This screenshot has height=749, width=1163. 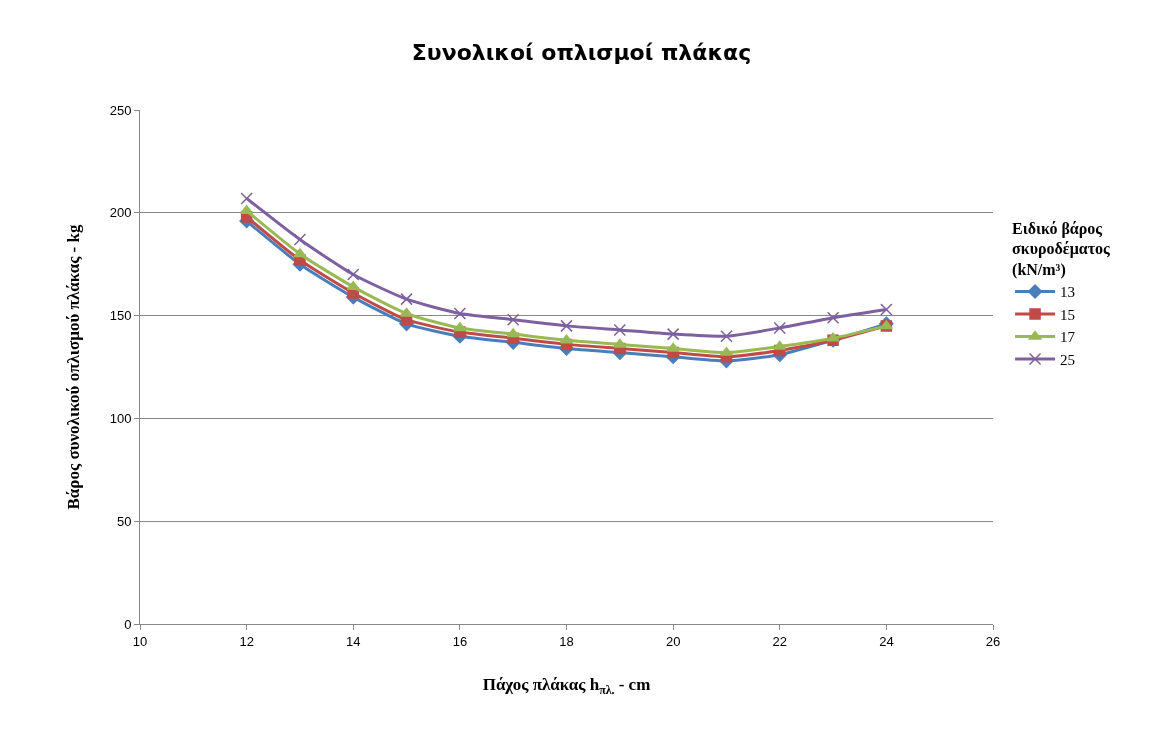 I want to click on y-tick-label: 200, so click(x=120, y=213).